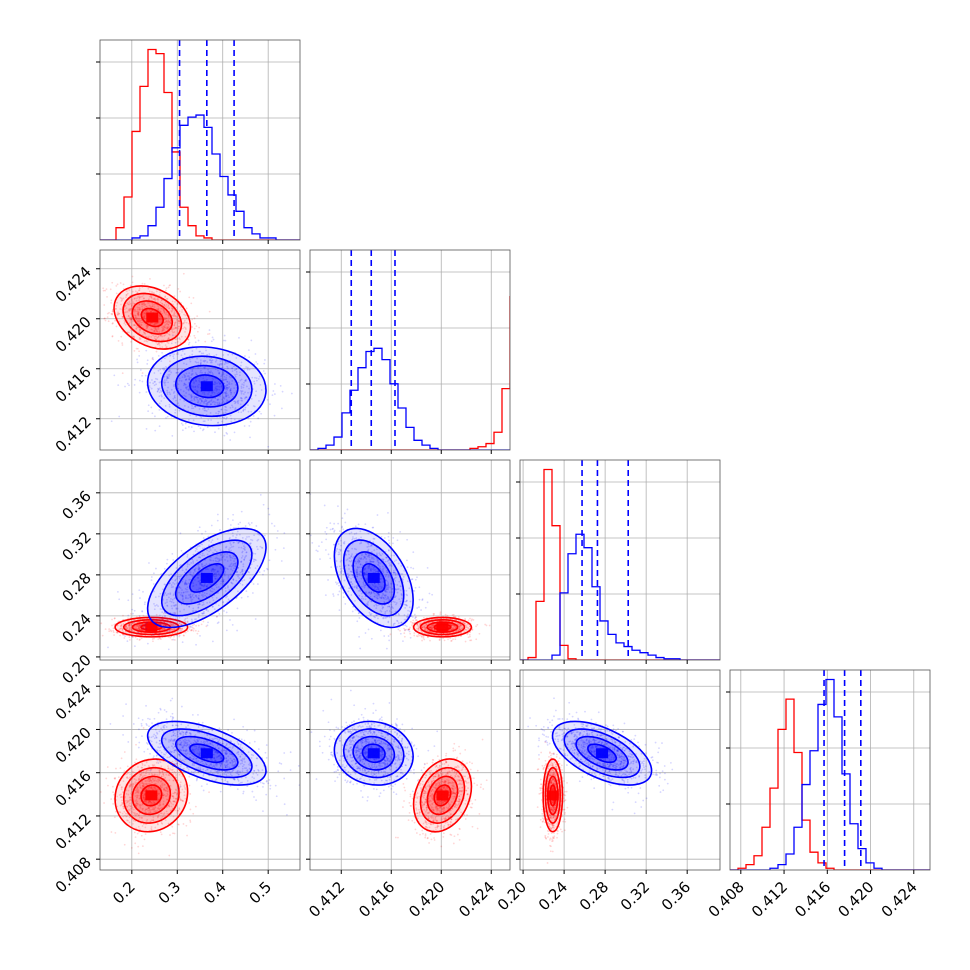  Describe the element at coordinates (76, 669) in the screenshot. I see `y-tick-label: 0.20` at that location.